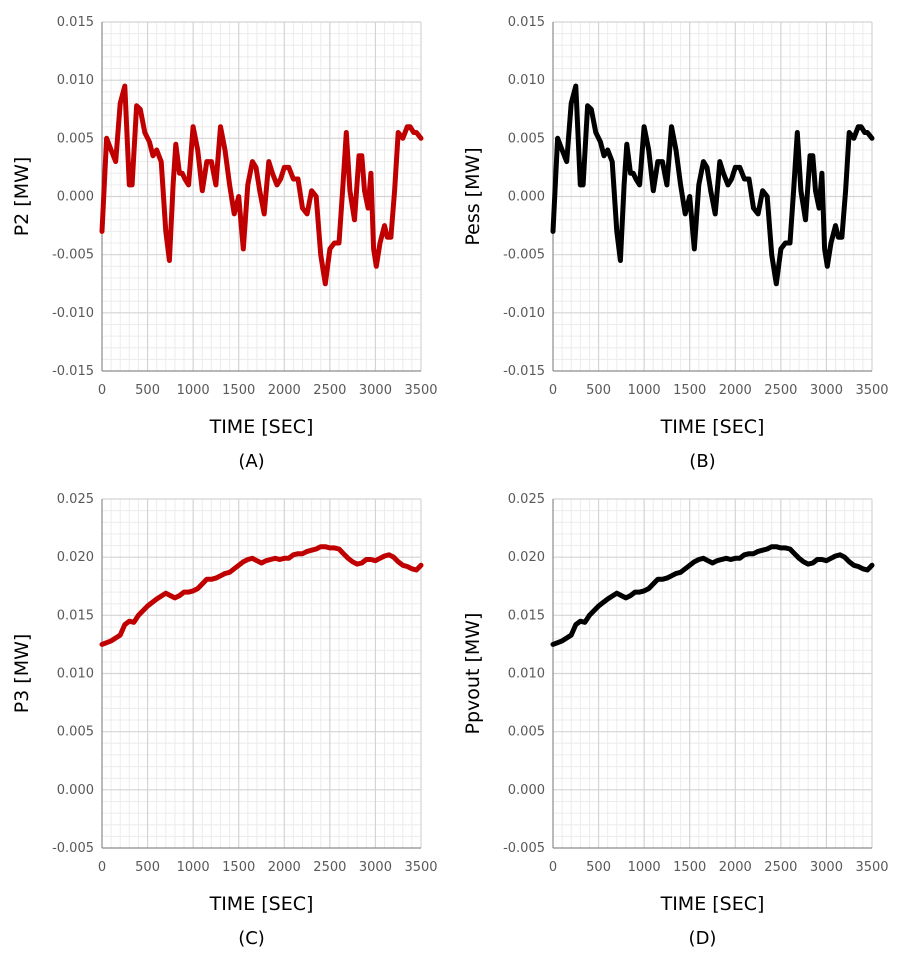 The image size is (903, 958). I want to click on panel-label: (B), so click(702, 461).